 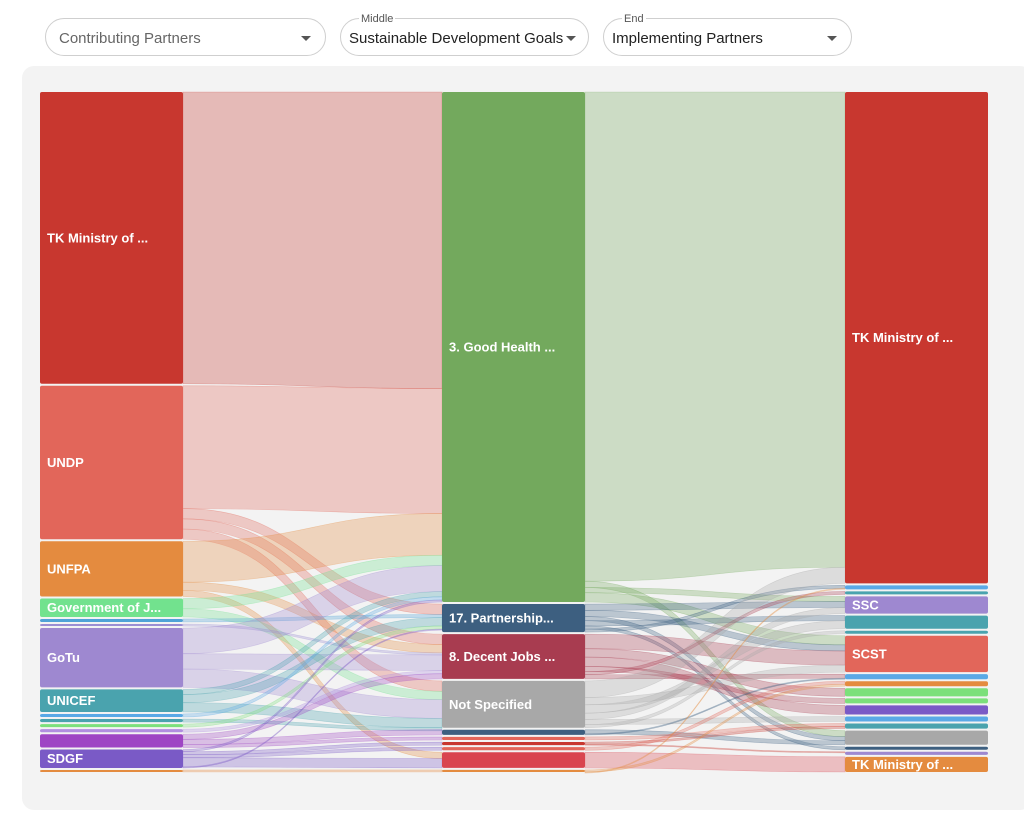 I want to click on sankey-node-m_b, so click(x=513, y=738).